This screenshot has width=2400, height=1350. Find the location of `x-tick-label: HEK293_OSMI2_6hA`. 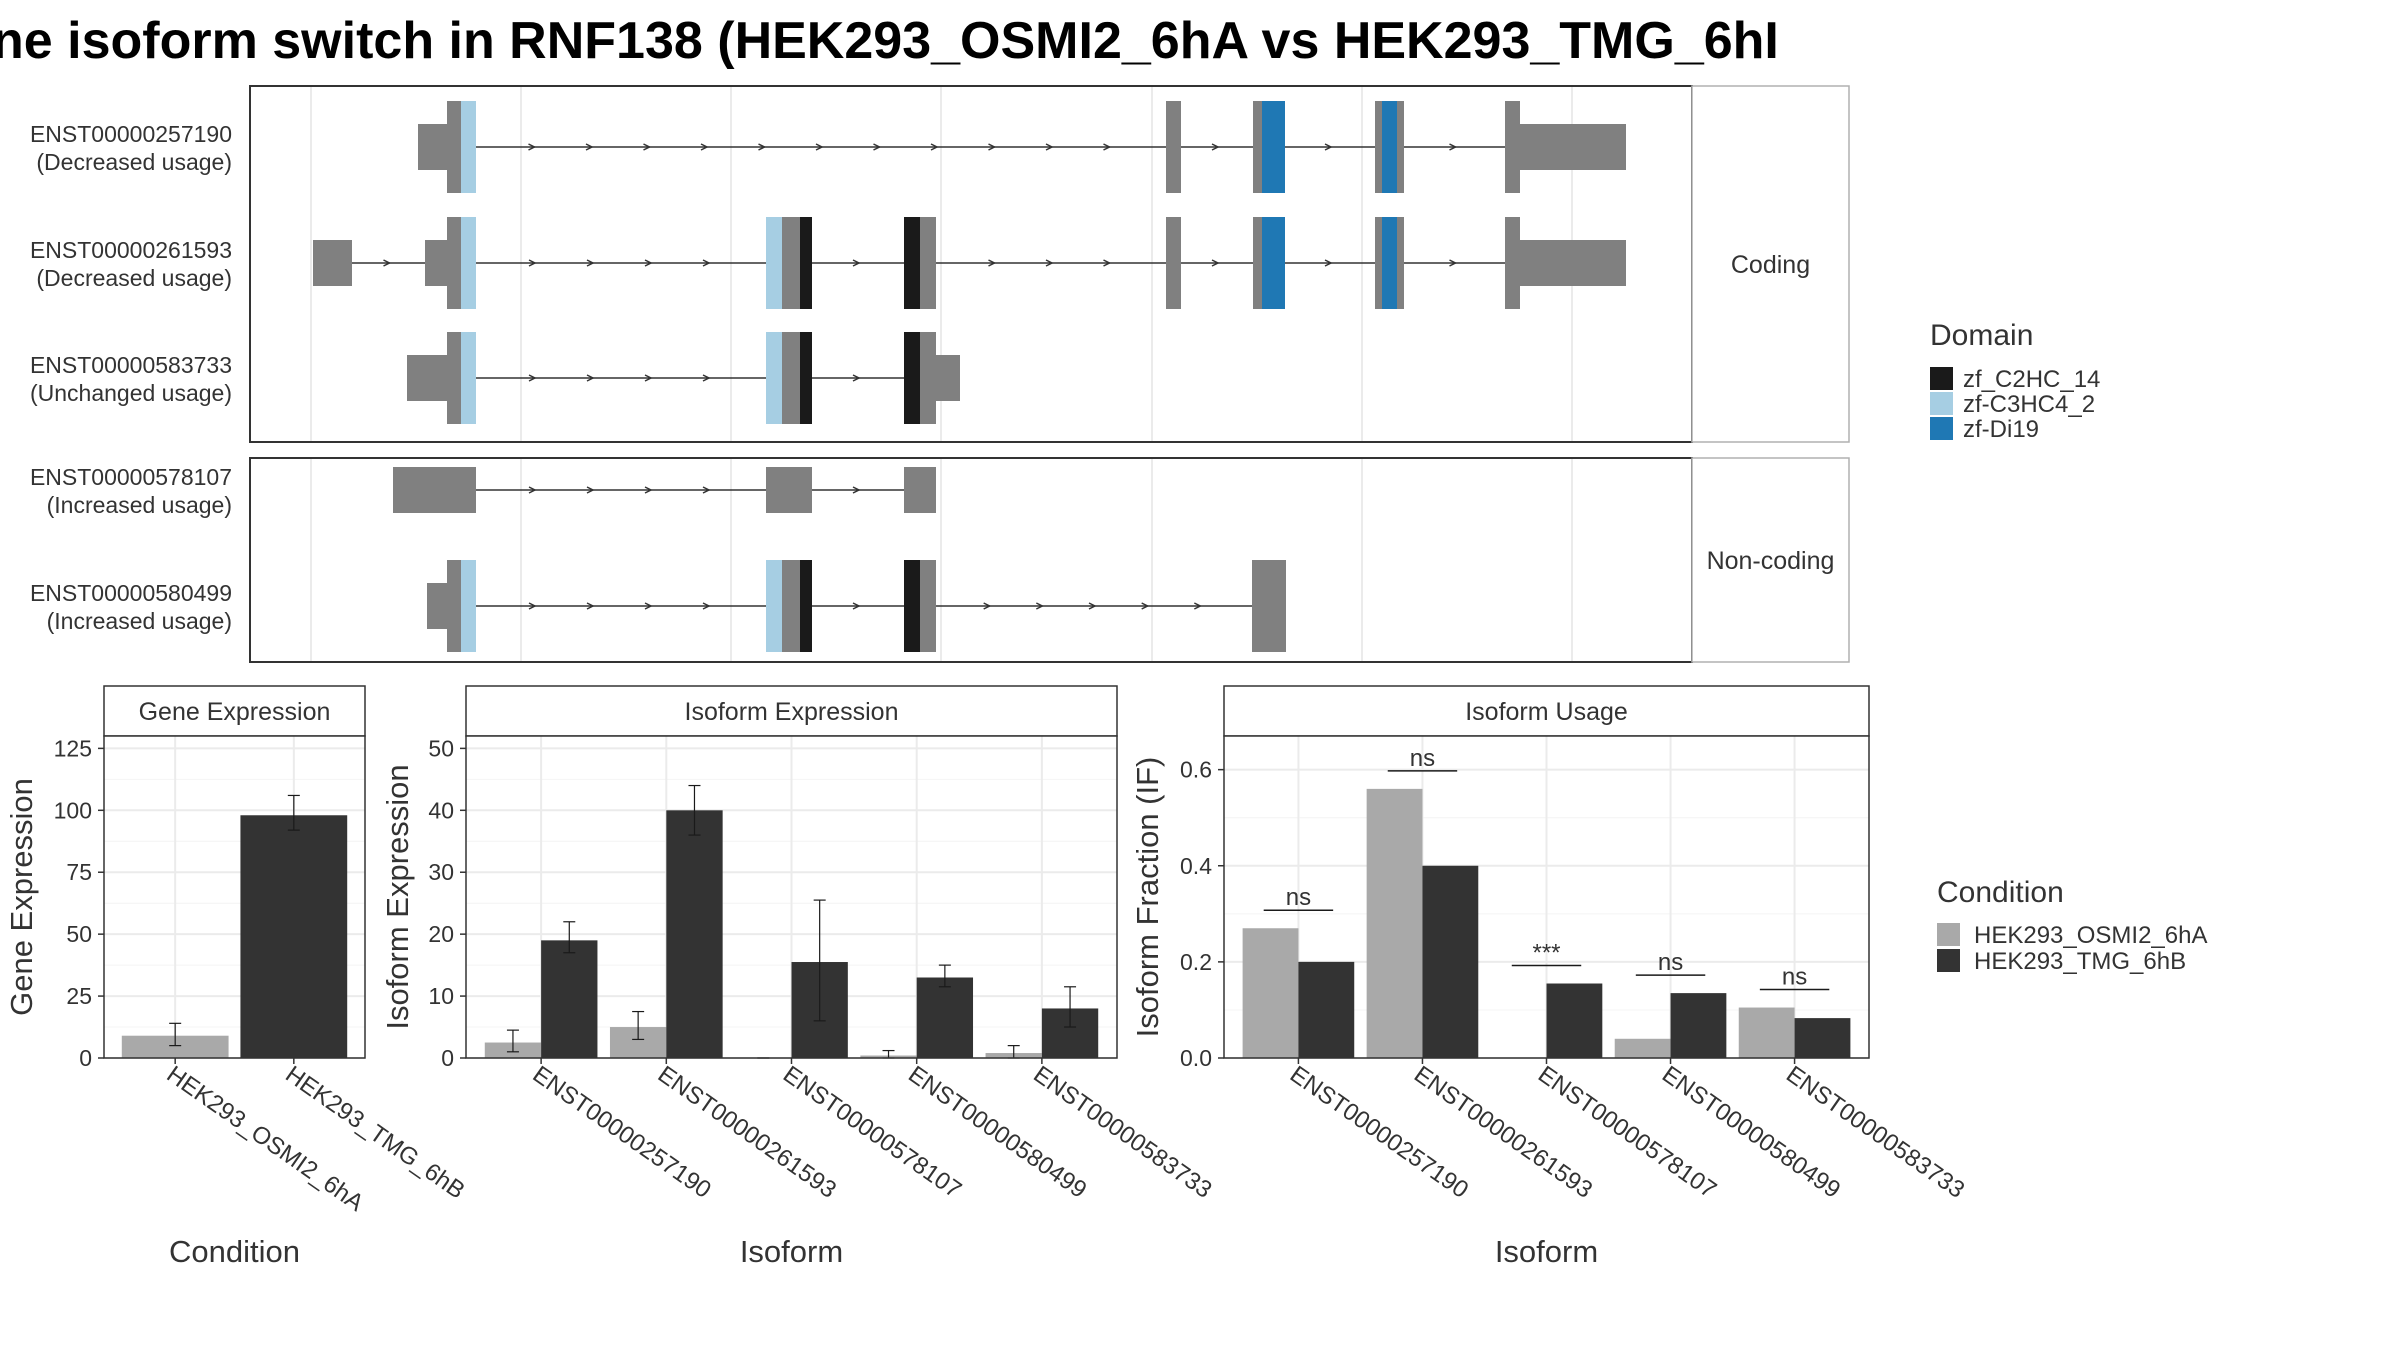

x-tick-label: HEK293_OSMI2_6hA is located at coordinates (265, 1139).